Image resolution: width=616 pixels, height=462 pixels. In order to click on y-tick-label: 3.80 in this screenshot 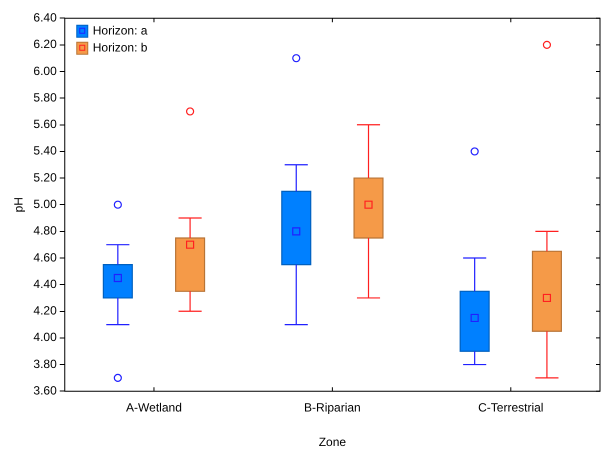, I will do `click(45, 363)`.